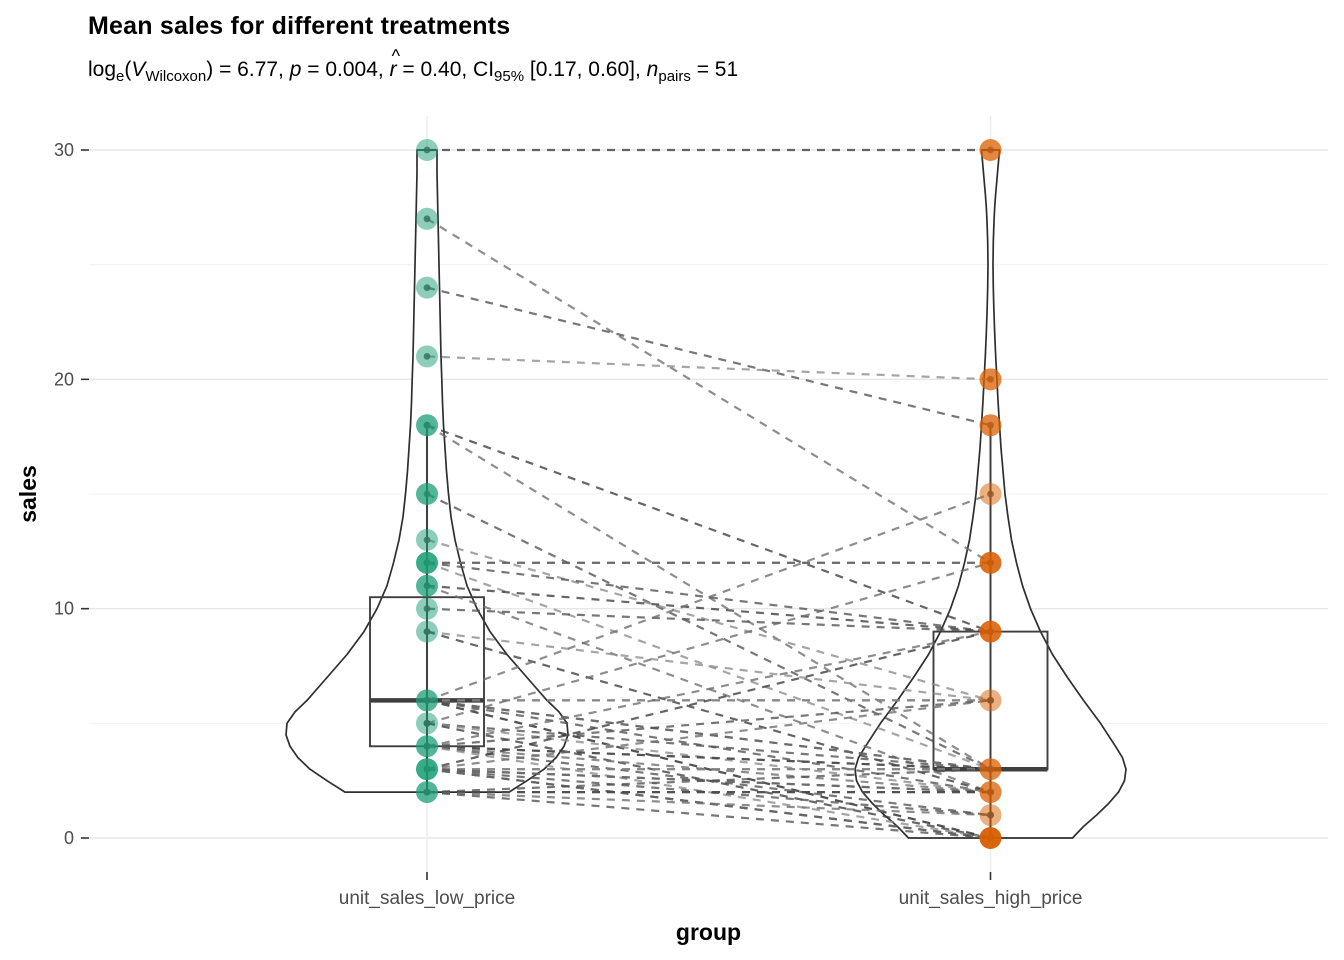 The image size is (1344, 960). Describe the element at coordinates (248, 69) in the screenshot. I see `subtitle-segment: ) = 6.77,` at that location.